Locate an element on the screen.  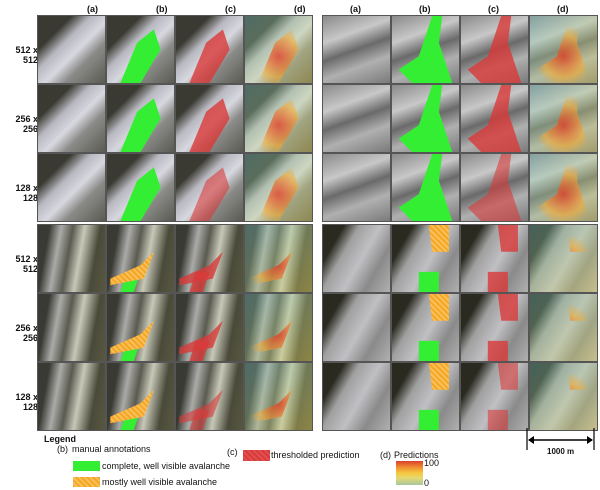
row-label: 256 x 256 is located at coordinates (26, 124).